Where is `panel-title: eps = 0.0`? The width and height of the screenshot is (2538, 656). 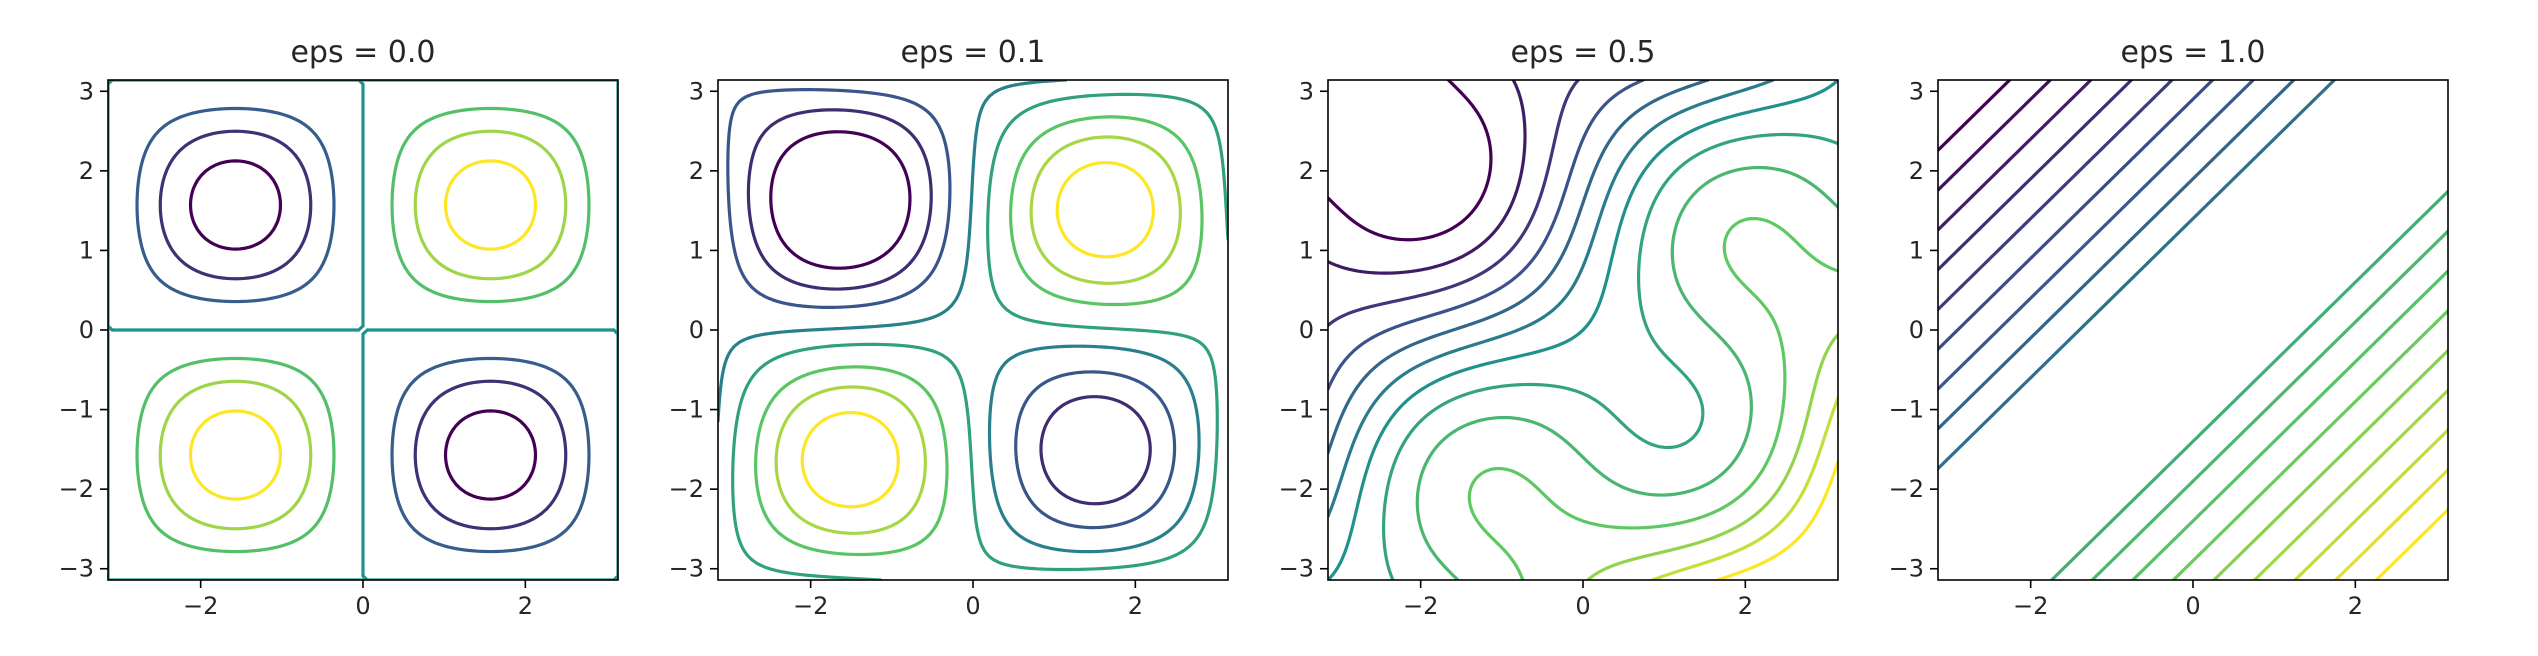 panel-title: eps = 0.0 is located at coordinates (362, 52).